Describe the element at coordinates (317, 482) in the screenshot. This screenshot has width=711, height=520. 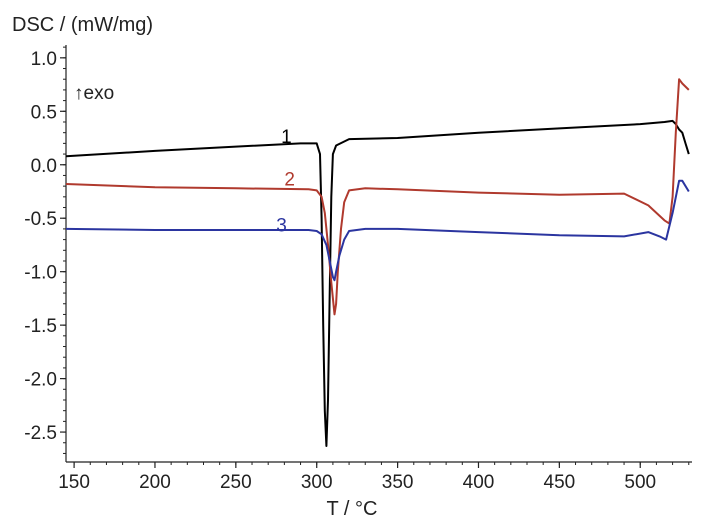
I see `x-tick-label: 300` at that location.